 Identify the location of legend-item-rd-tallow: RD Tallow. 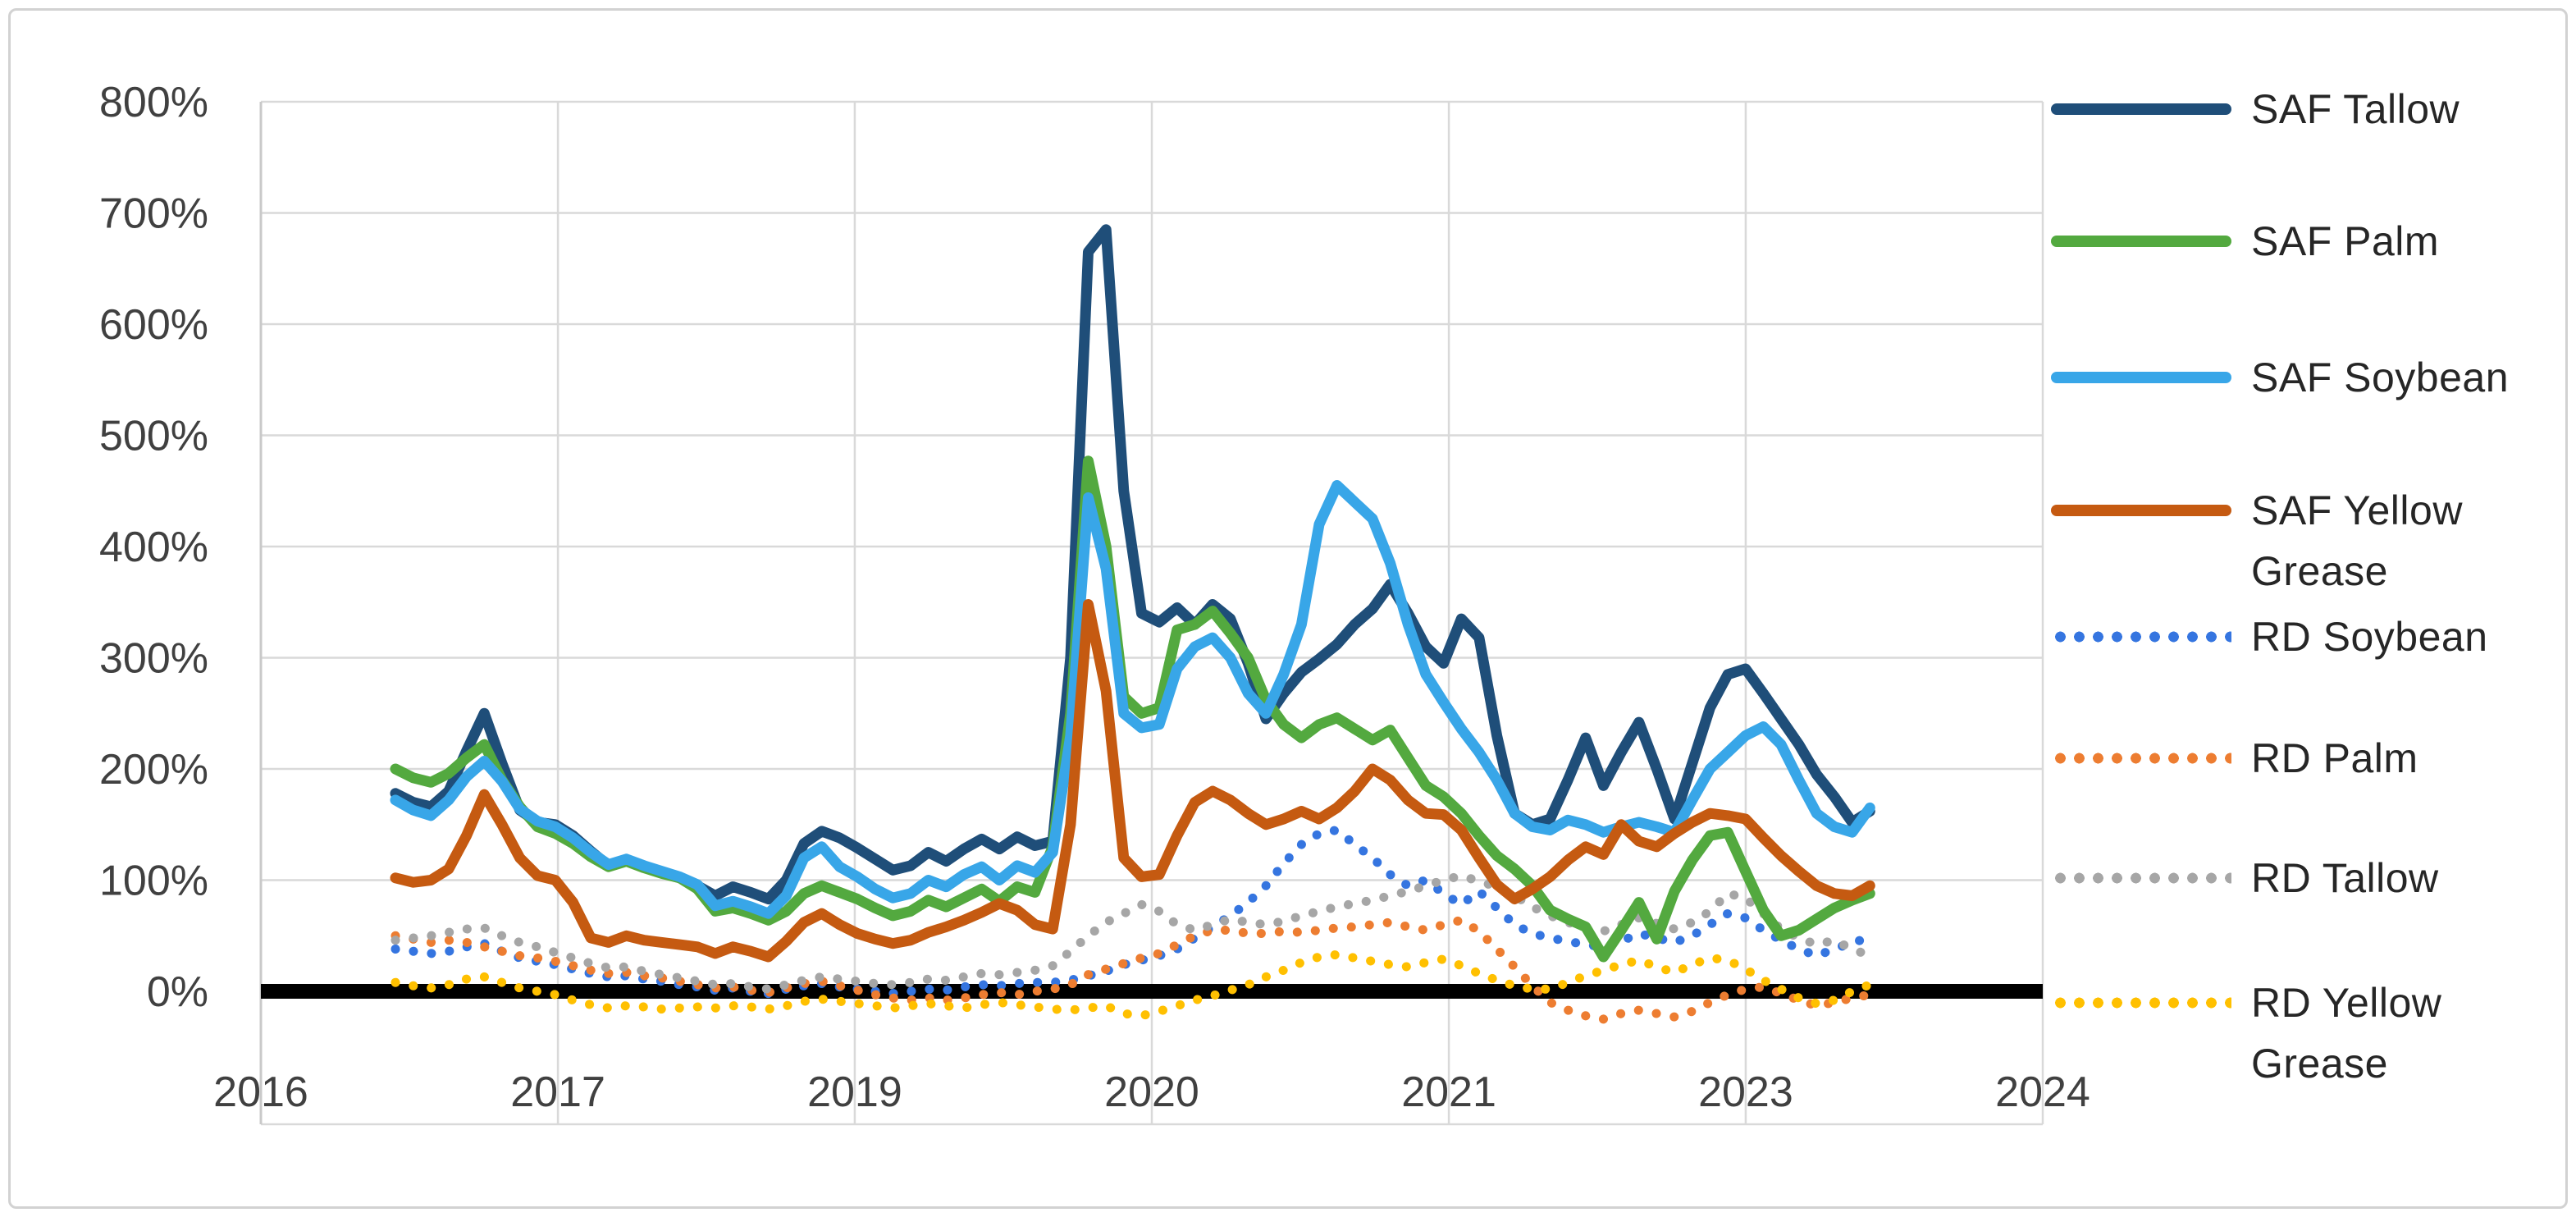
(2306, 878).